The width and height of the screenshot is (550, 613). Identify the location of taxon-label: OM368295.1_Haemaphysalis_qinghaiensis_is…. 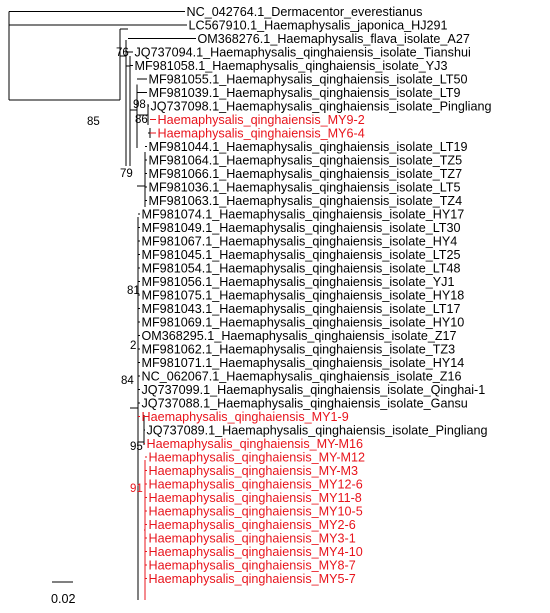
(299, 336).